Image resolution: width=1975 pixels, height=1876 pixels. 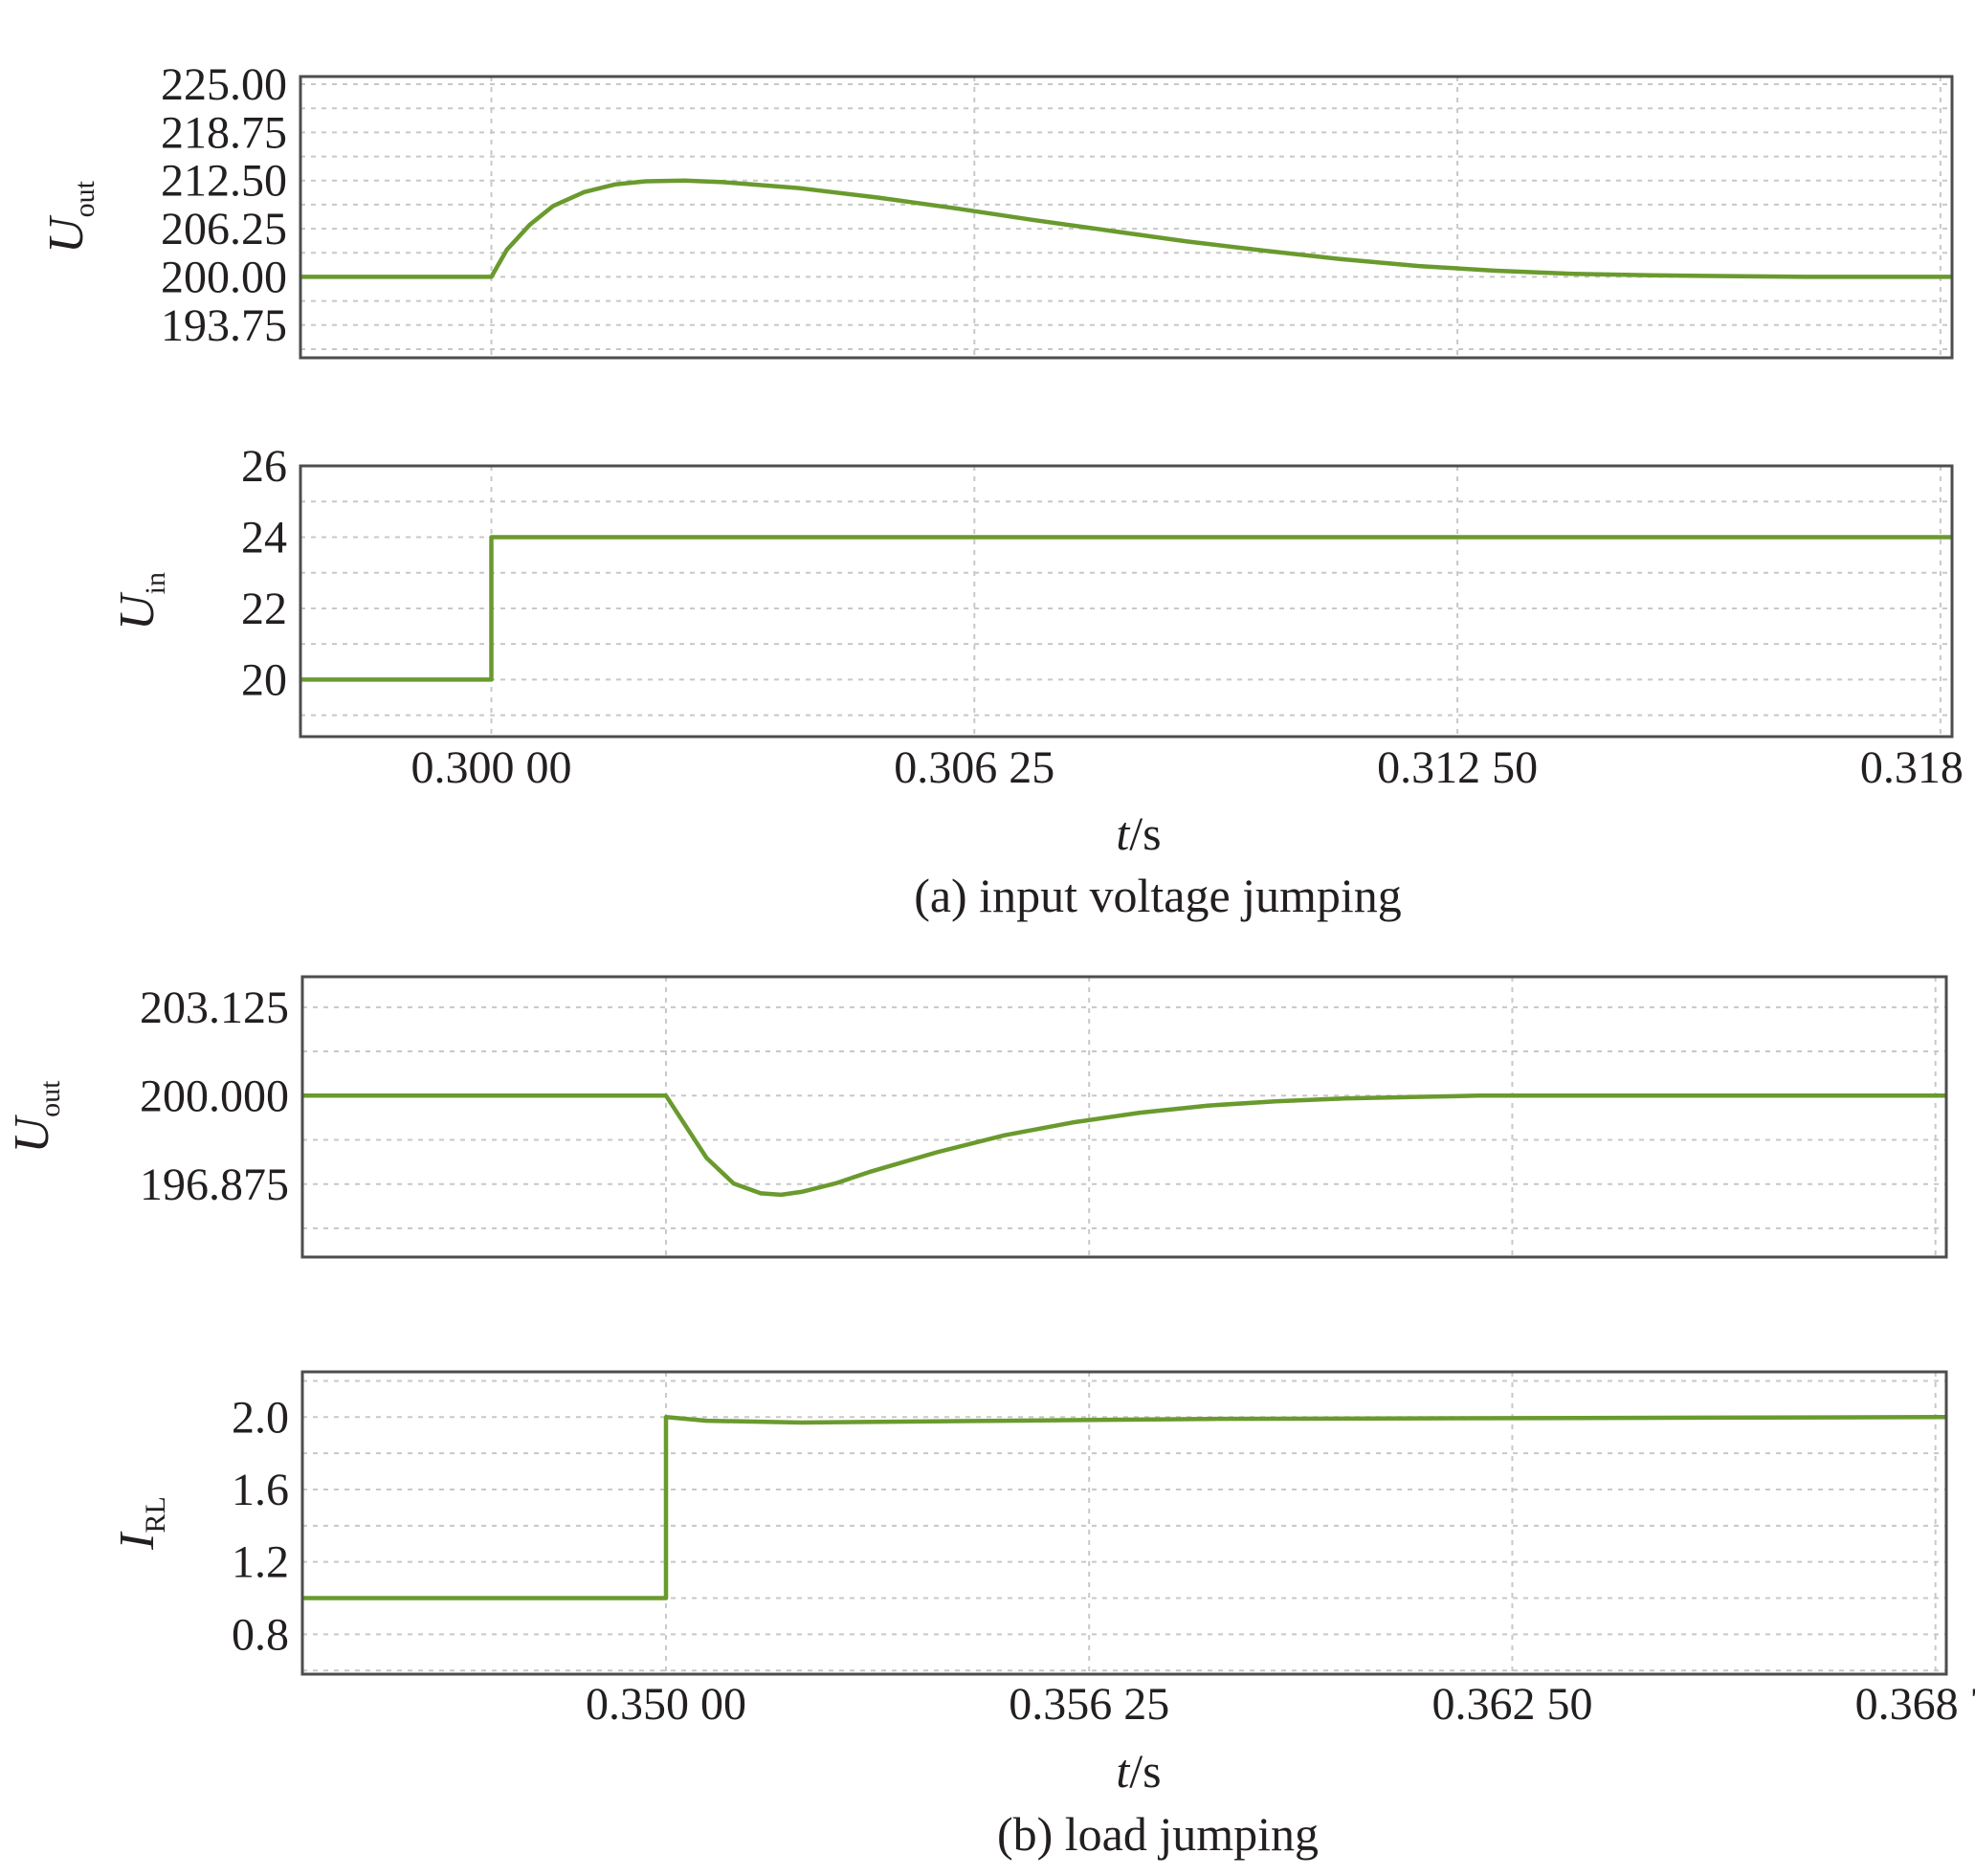 What do you see at coordinates (974, 767) in the screenshot?
I see `x-tick-label: 0.306 25` at bounding box center [974, 767].